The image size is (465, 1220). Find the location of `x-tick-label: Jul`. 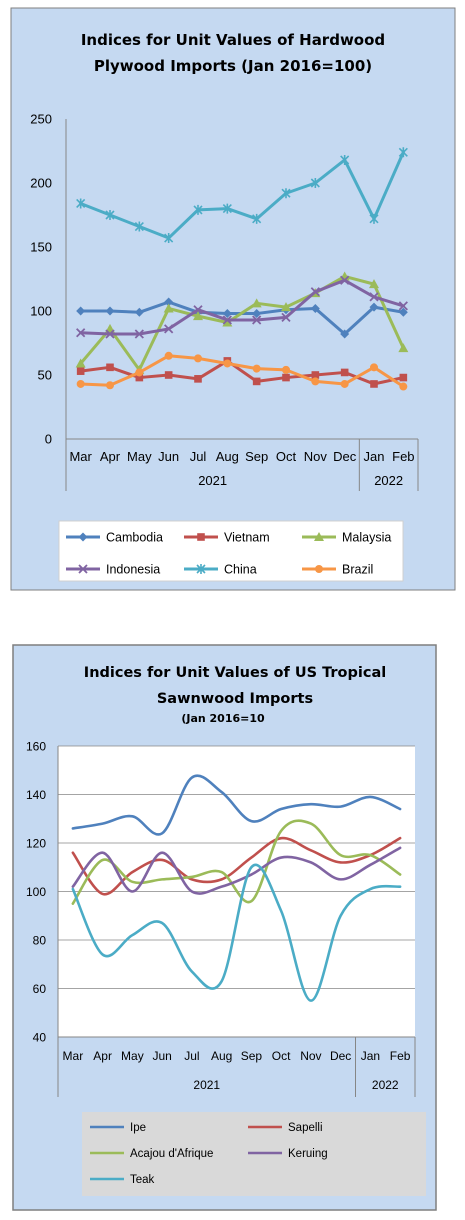

x-tick-label: Jul is located at coordinates (191, 1056).